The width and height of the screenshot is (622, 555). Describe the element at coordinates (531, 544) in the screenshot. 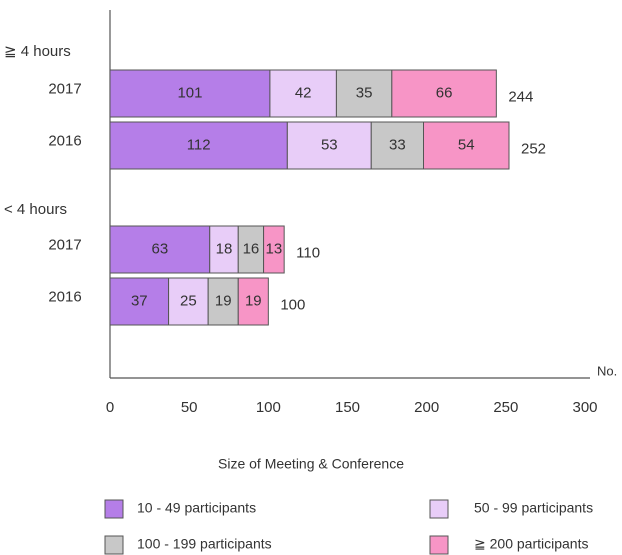

I see `legend-label: ≧ 200 participants` at that location.